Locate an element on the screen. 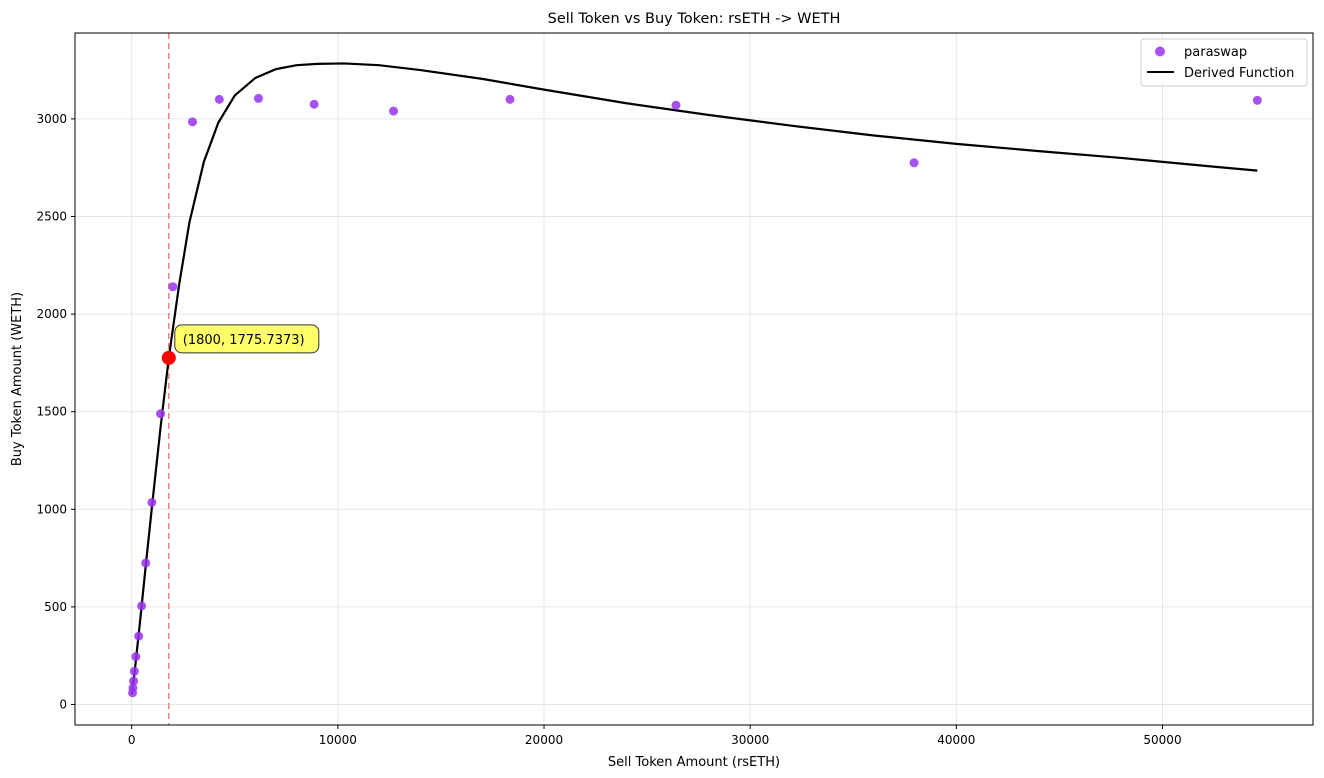 This screenshot has width=1324, height=778. y-axis-ticks: 0 500 1000 1500 2000 2500 3000 is located at coordinates (55, 412).